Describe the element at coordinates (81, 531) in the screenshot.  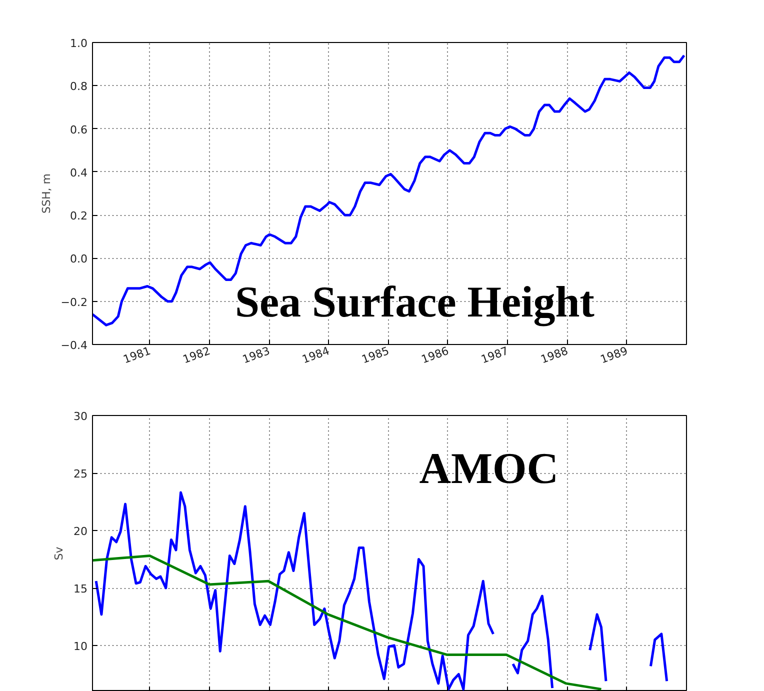
I see `y-tick-label: 20` at that location.